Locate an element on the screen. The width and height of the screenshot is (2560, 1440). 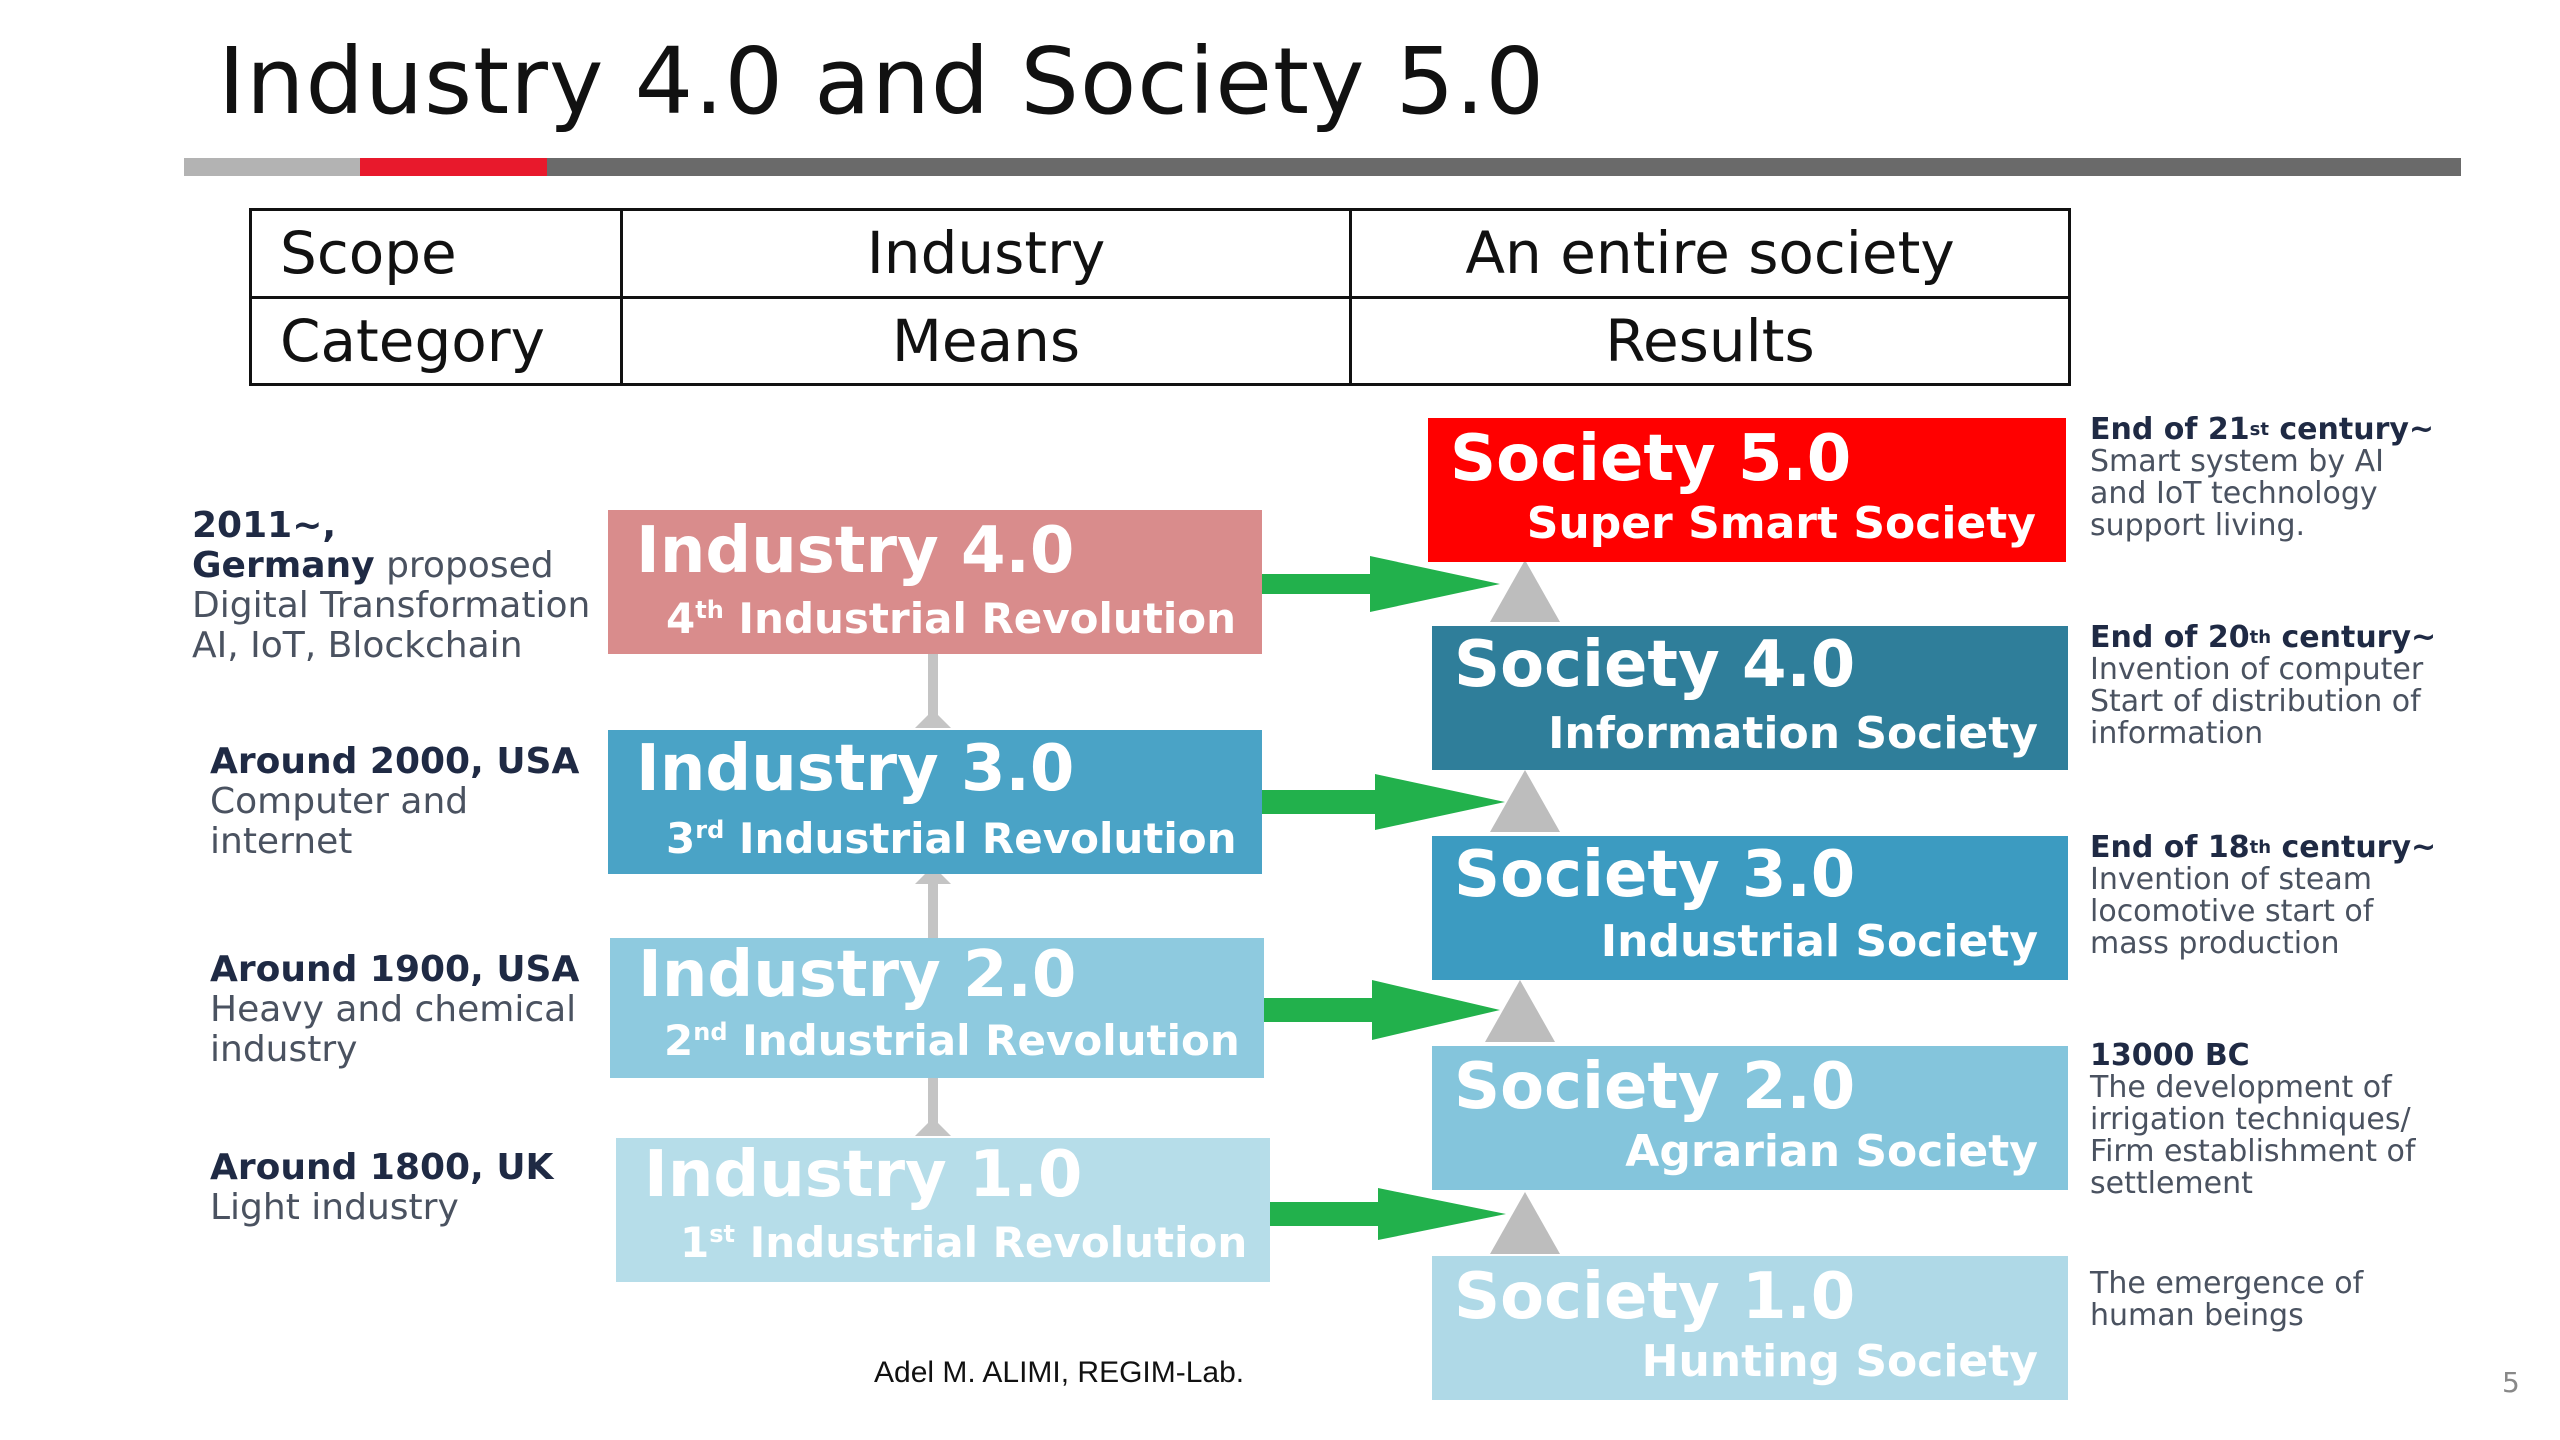
industry-3-box: Industry 3.0 3rd Industrial Revolution is located at coordinates (935, 802).